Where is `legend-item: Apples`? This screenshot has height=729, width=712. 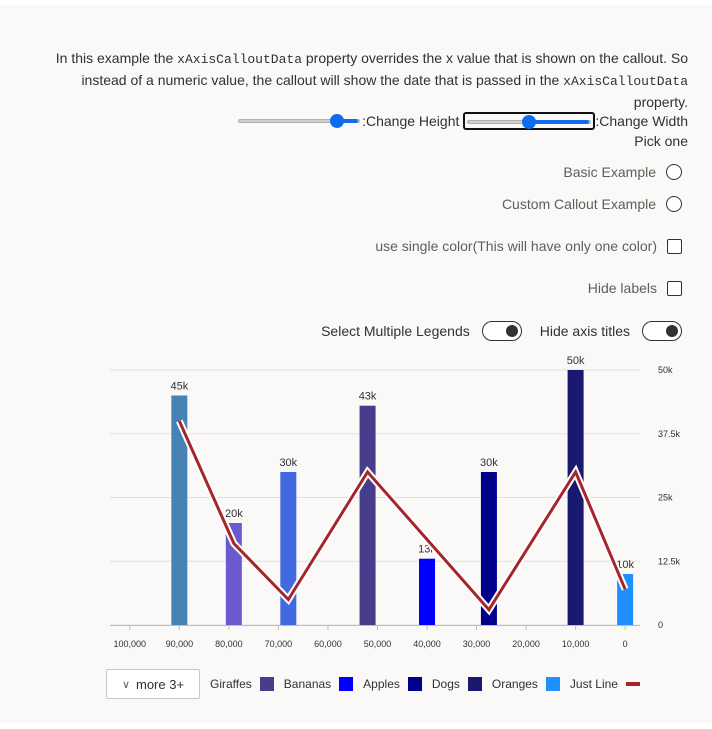
legend-item: Apples is located at coordinates (392, 684).